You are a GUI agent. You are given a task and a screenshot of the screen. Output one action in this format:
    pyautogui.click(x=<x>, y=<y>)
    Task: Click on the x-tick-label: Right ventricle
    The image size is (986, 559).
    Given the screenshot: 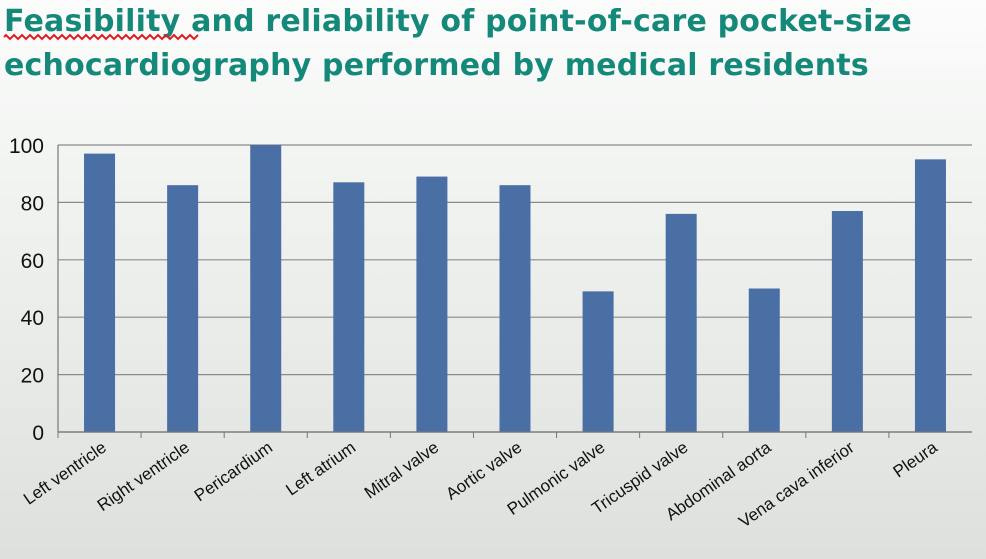 What is the action you would take?
    pyautogui.click(x=143, y=476)
    